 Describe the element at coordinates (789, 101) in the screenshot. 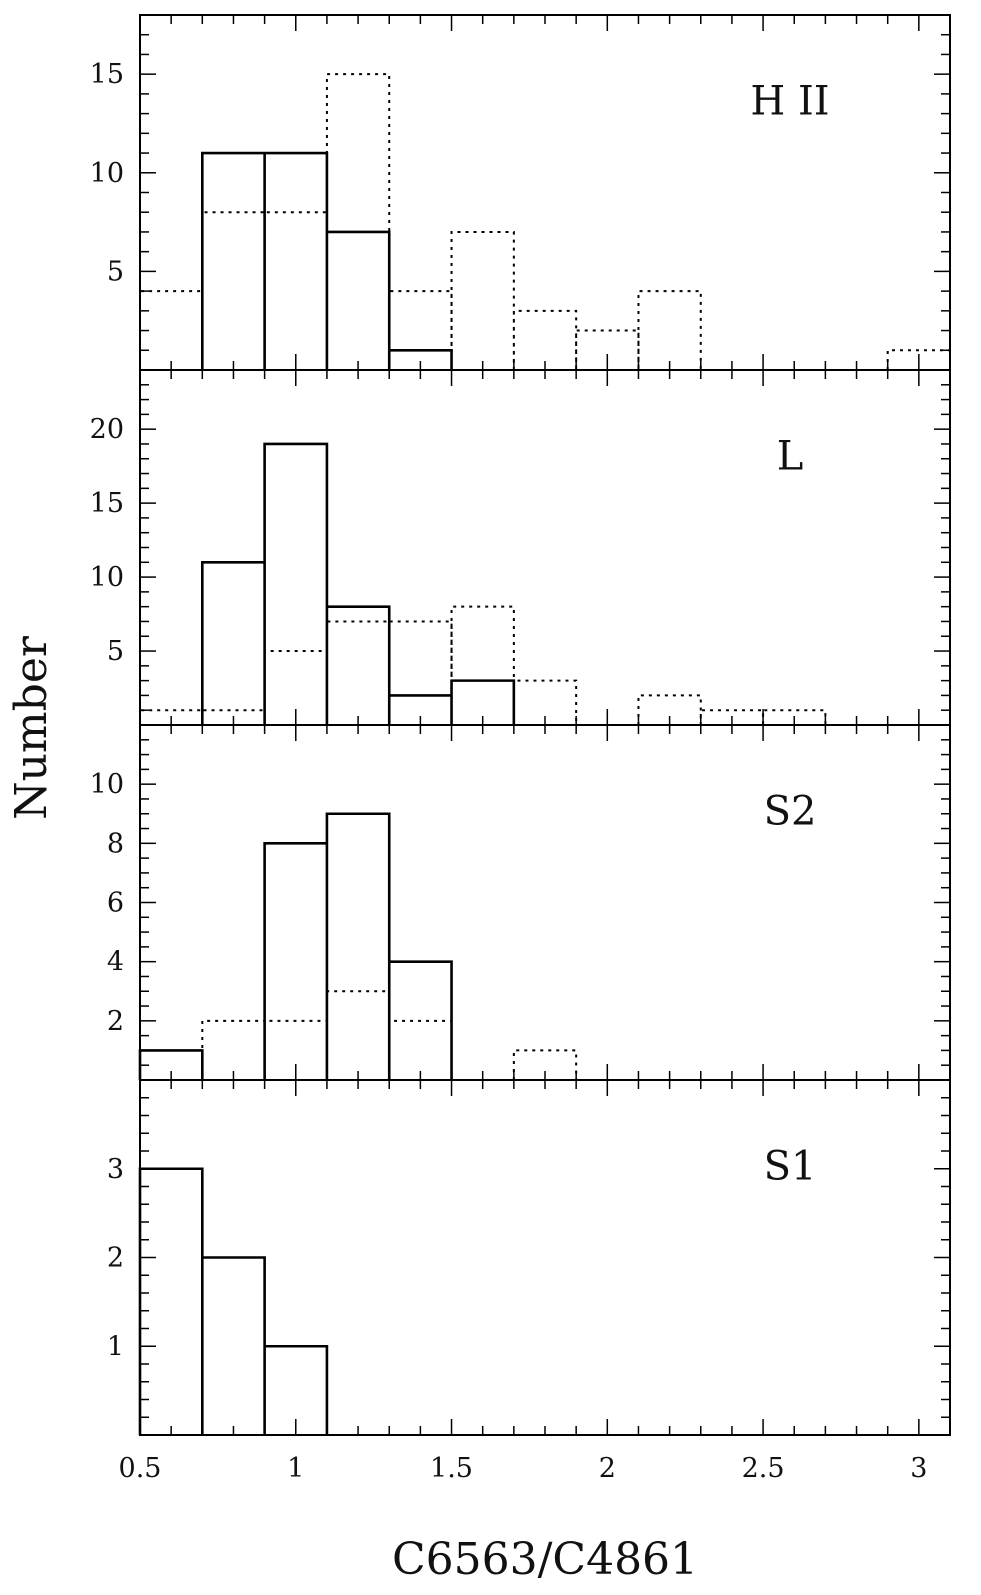

I see `panel-label: H II` at that location.